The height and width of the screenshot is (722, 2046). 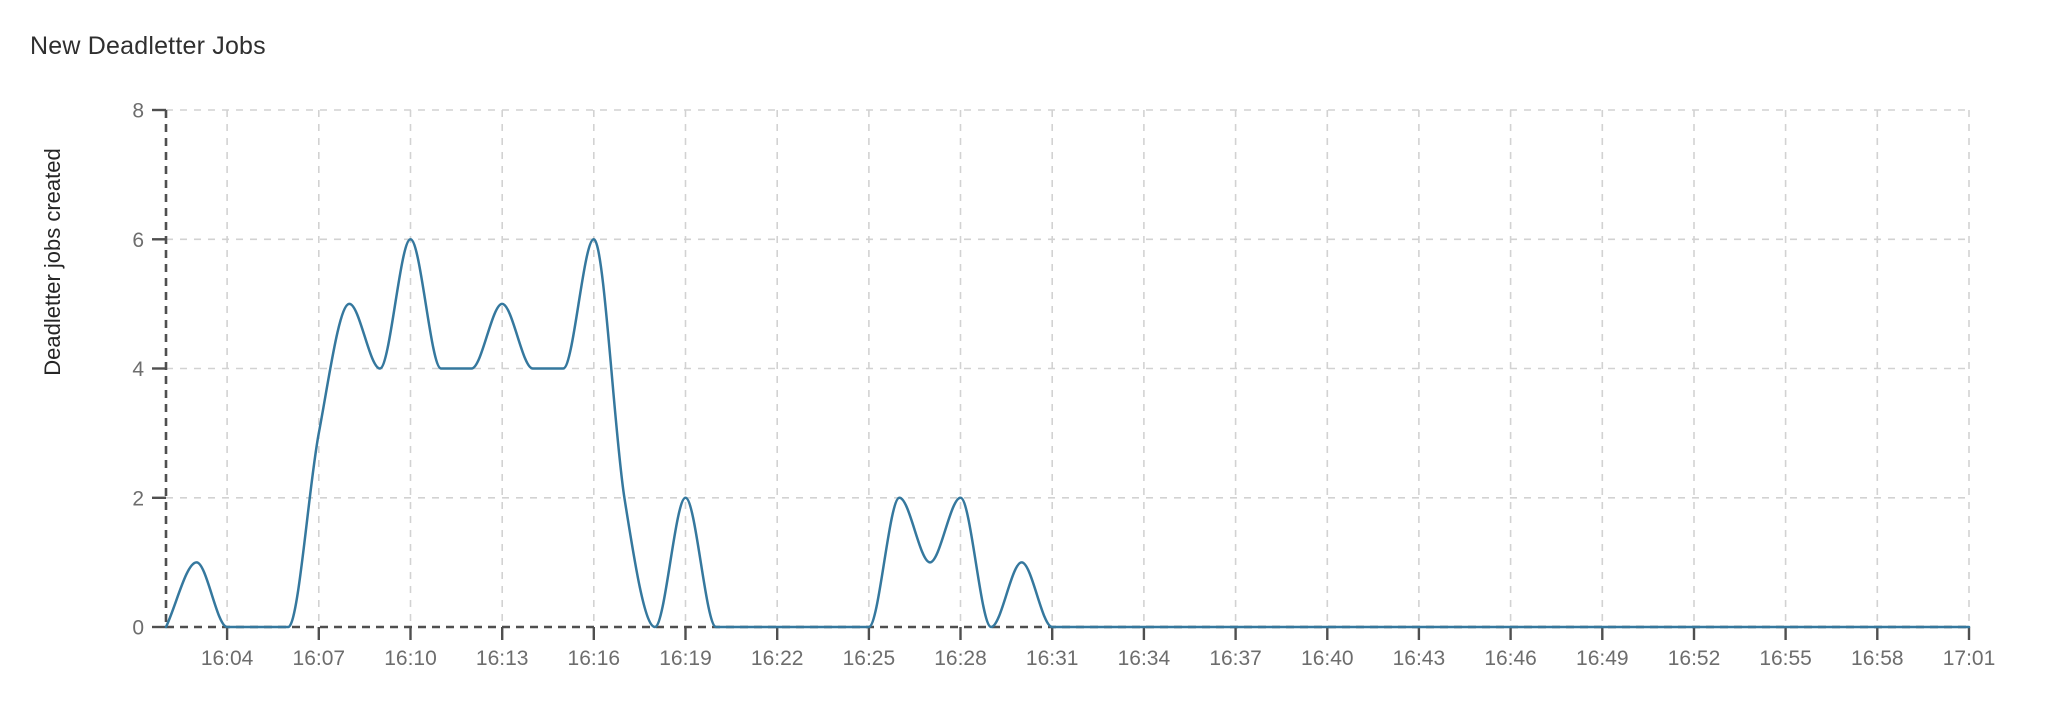 What do you see at coordinates (319, 658) in the screenshot?
I see `x-tick-label: 16:07` at bounding box center [319, 658].